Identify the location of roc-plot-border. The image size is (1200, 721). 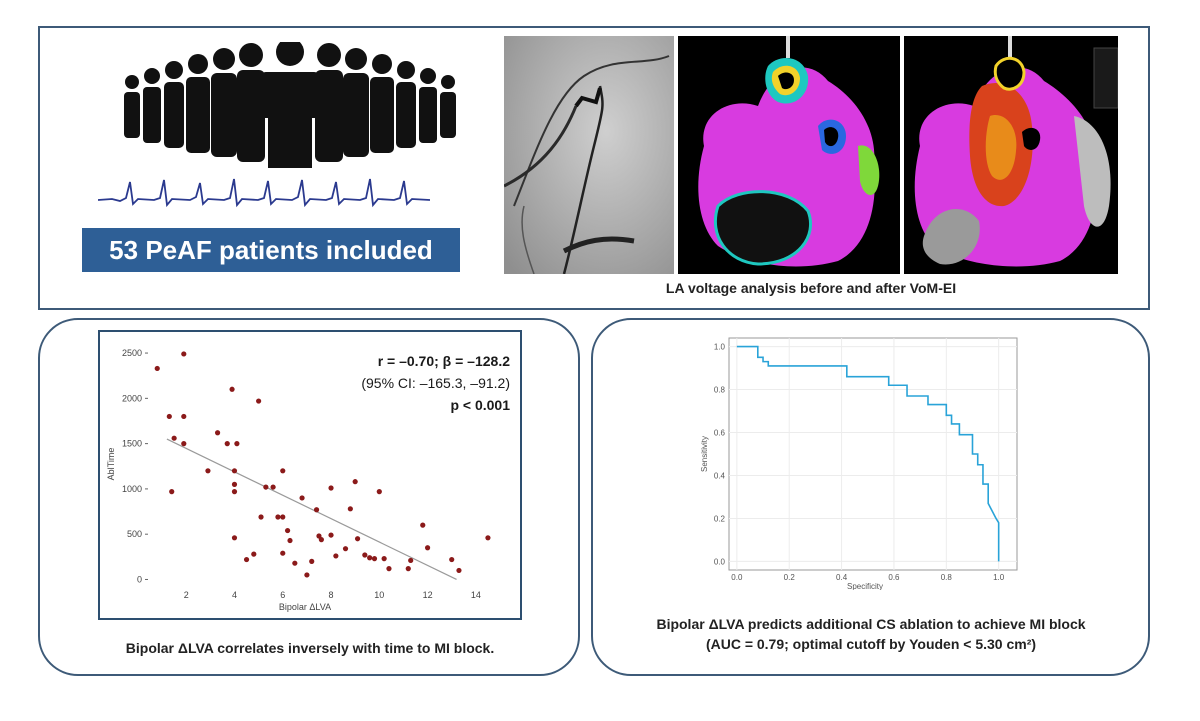
(873, 454).